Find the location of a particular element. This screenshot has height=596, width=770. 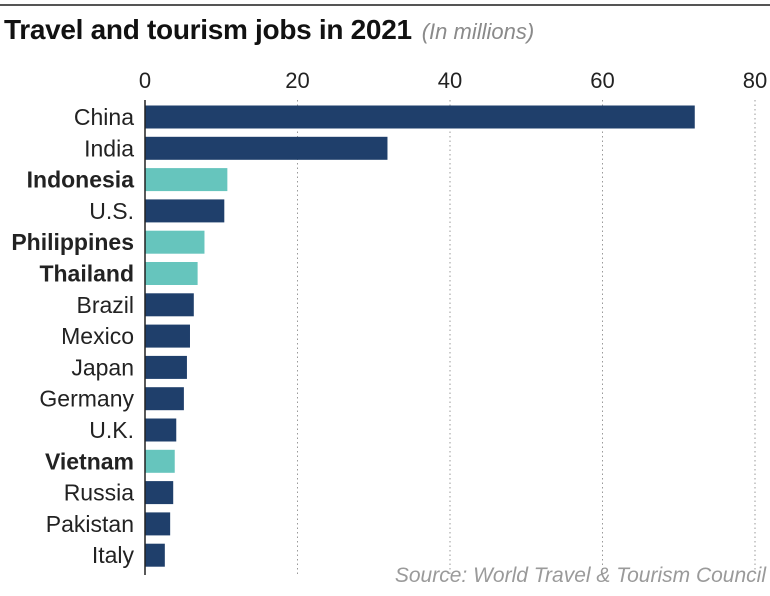

category-label: Vietnam is located at coordinates (89, 461).